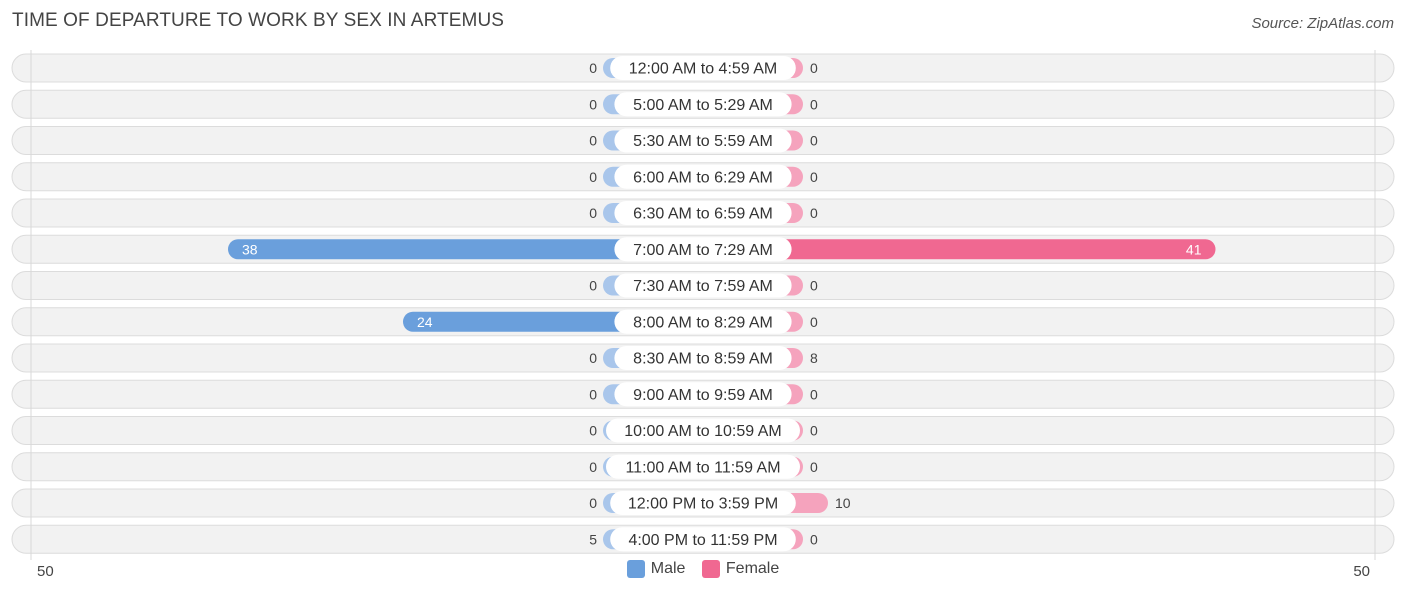  I want to click on category-label: 11:00 AM to 11:59 AM, so click(702, 467).